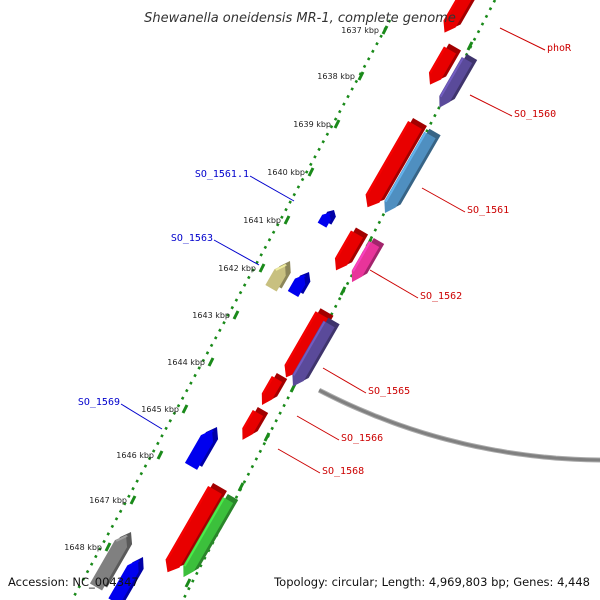 The image size is (600, 600). I want to click on tick-label: 1644 kbp, so click(186, 362).